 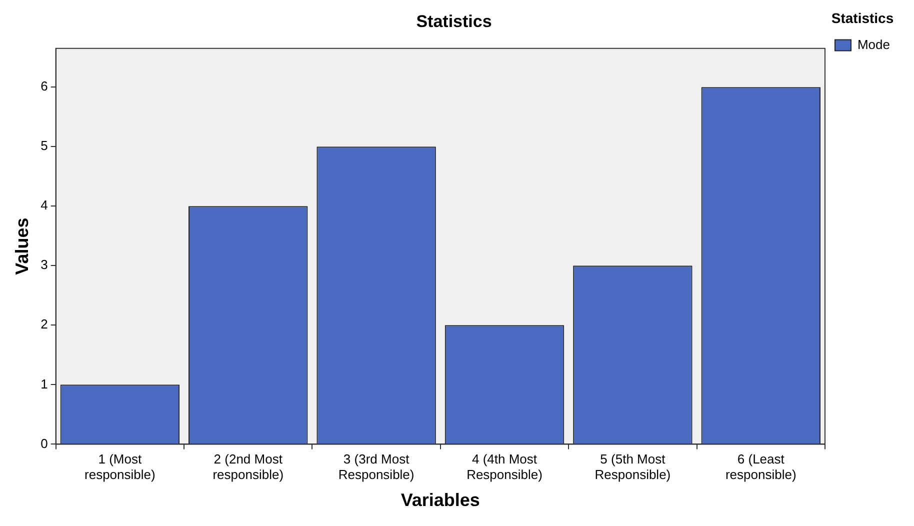 I want to click on y-tick-label: 1, so click(x=44, y=384).